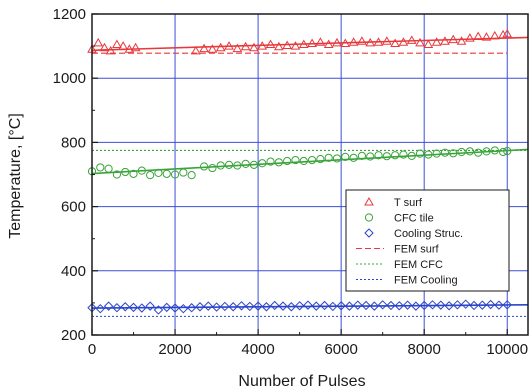  What do you see at coordinates (301, 381) in the screenshot?
I see `x-axis-label: Number of Pulses` at bounding box center [301, 381].